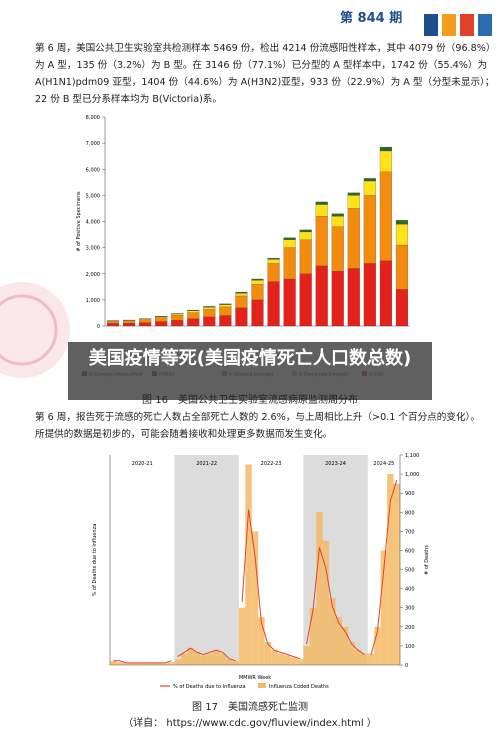  What do you see at coordinates (410, 551) in the screenshot?
I see `y2-tick-label: 600` at bounding box center [410, 551].